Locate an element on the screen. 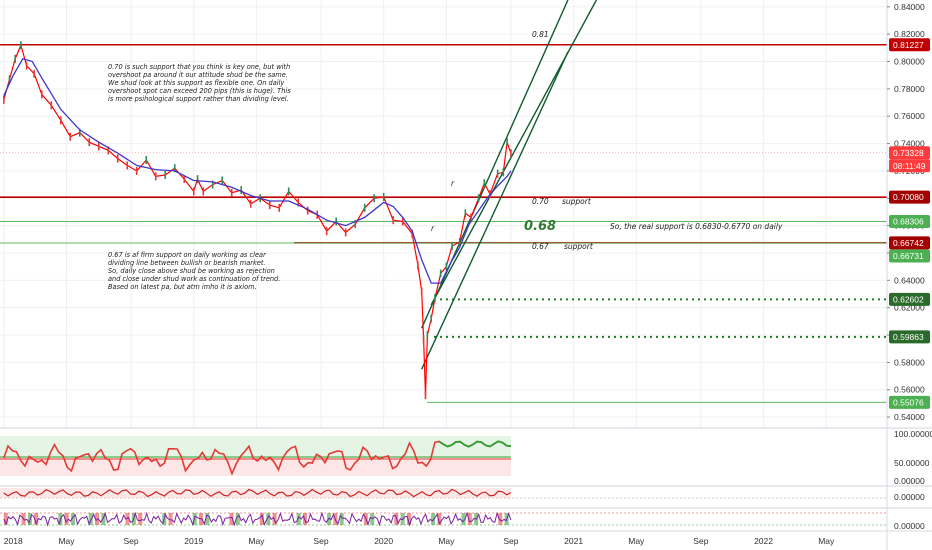 Image resolution: width=932 pixels, height=550 pixels. indicator-tick-label: 50.00000 is located at coordinates (912, 463).